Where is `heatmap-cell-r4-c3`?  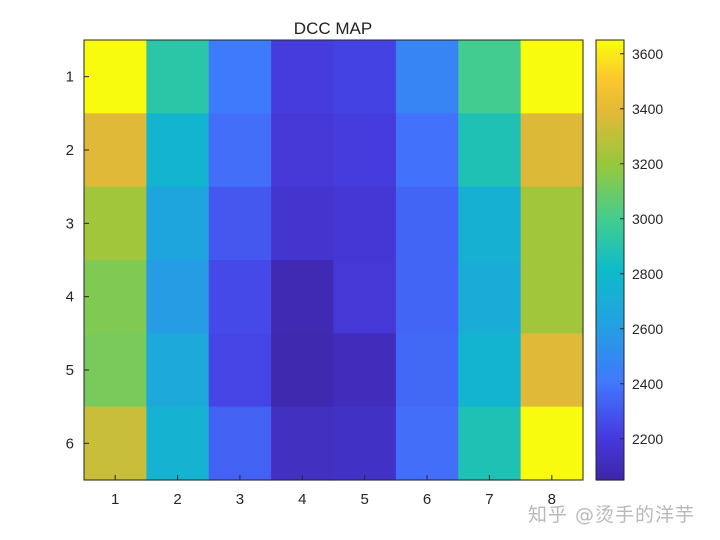 heatmap-cell-r4-c3 is located at coordinates (240, 297).